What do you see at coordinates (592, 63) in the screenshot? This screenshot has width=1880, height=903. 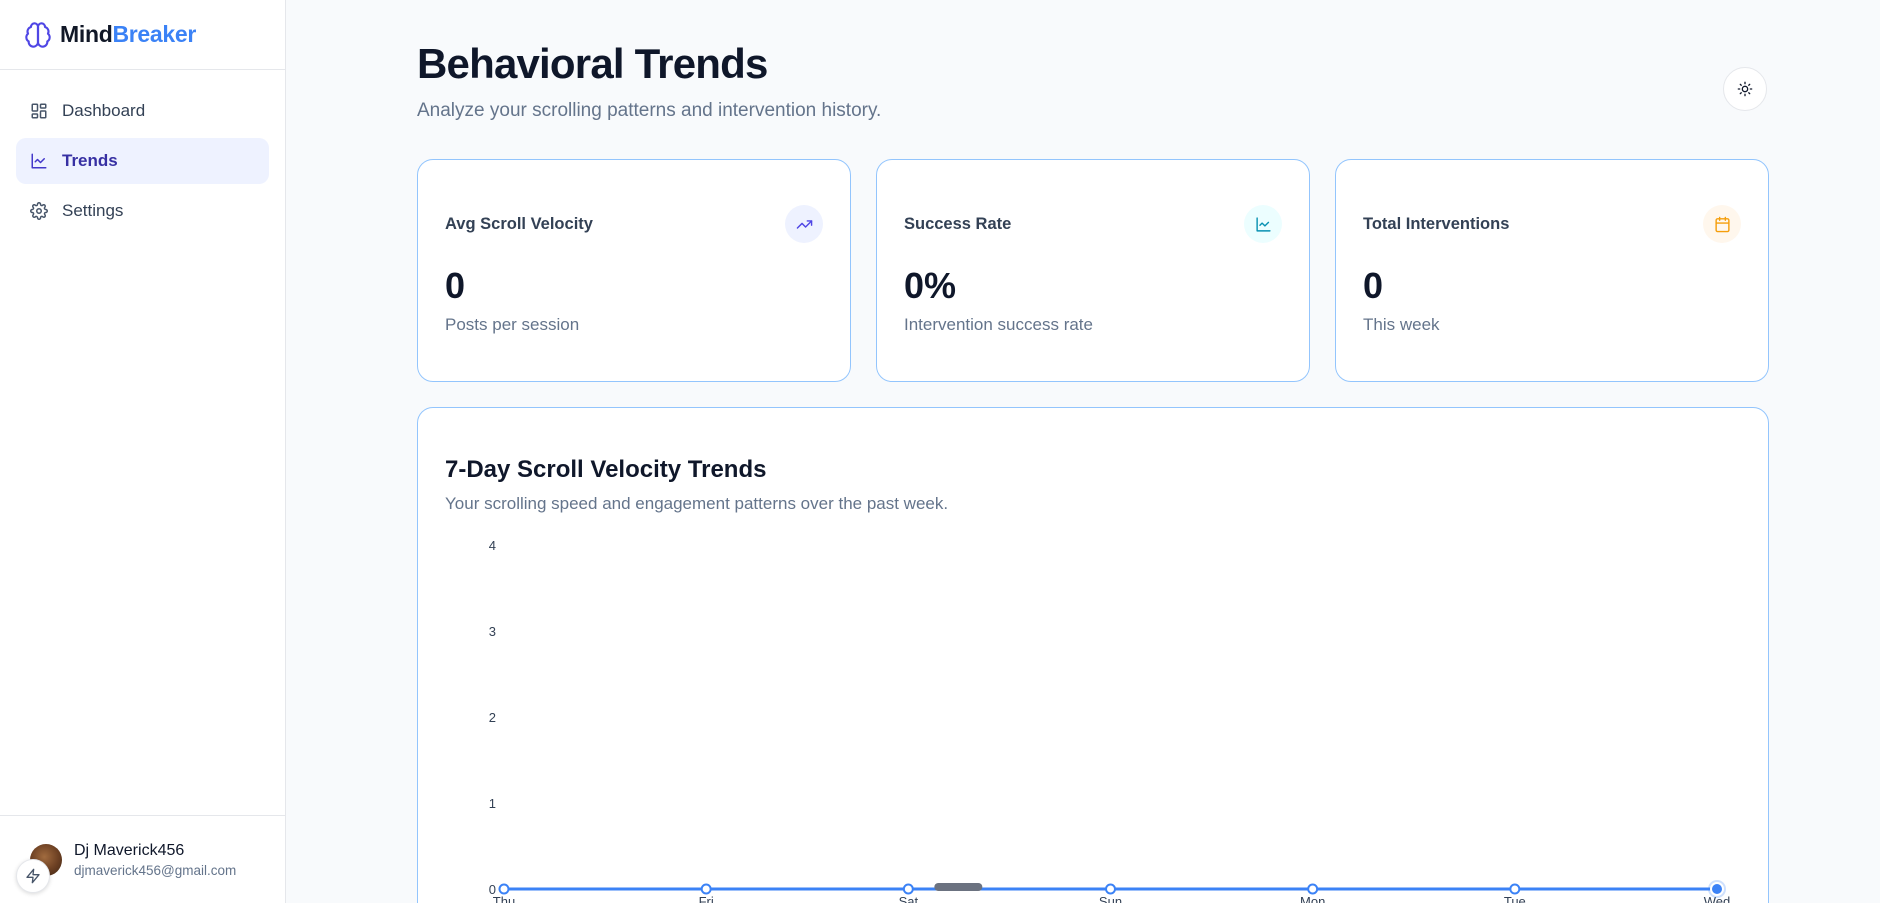 I see `page-title: Behavioral Trends` at bounding box center [592, 63].